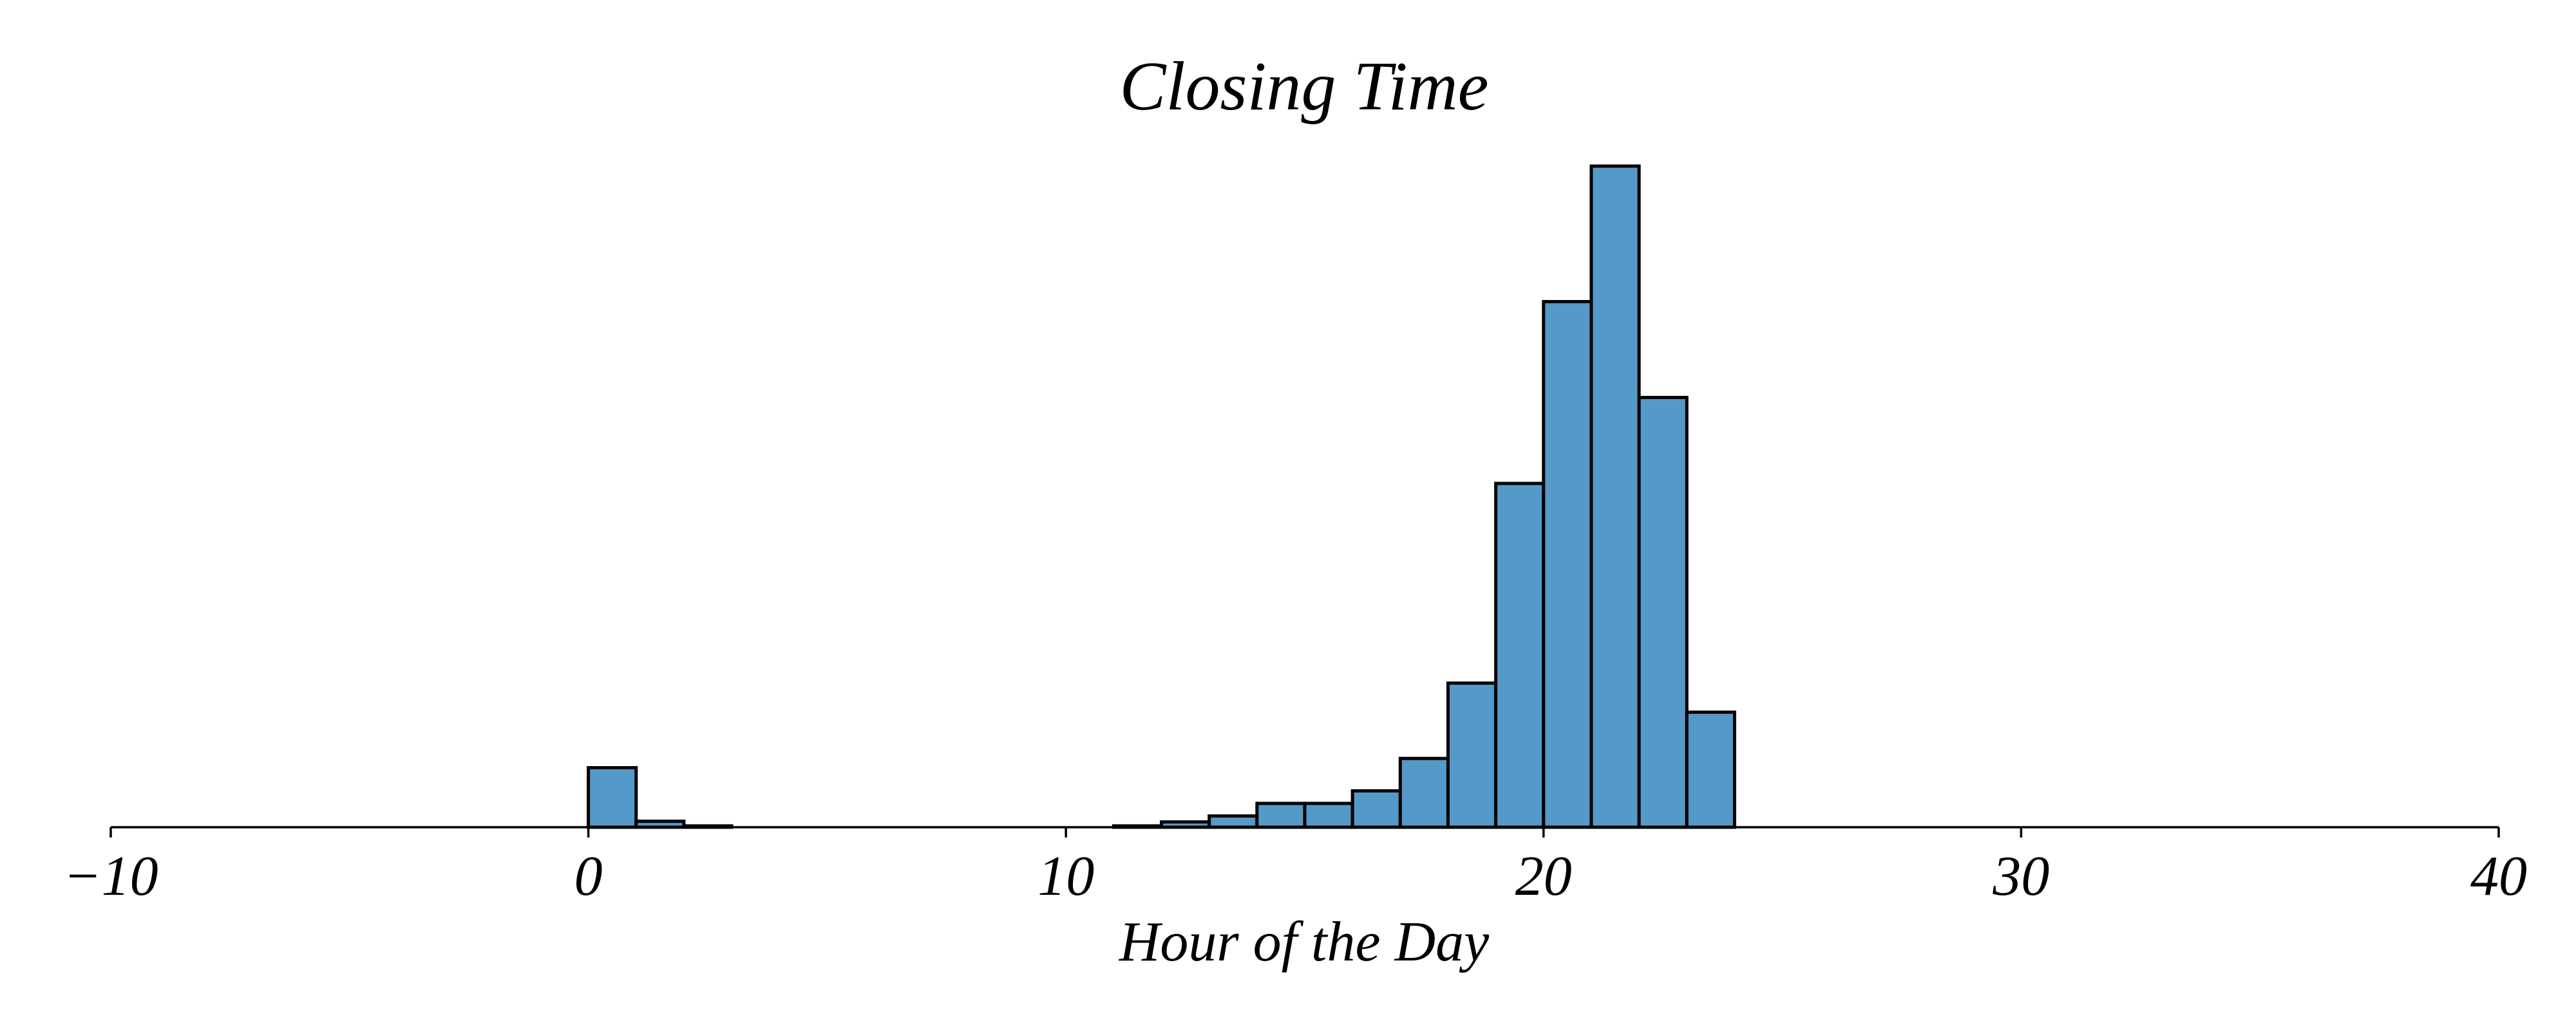 The width and height of the screenshot is (2576, 1030). Describe the element at coordinates (111, 877) in the screenshot. I see `x-tick-label: −10` at that location.